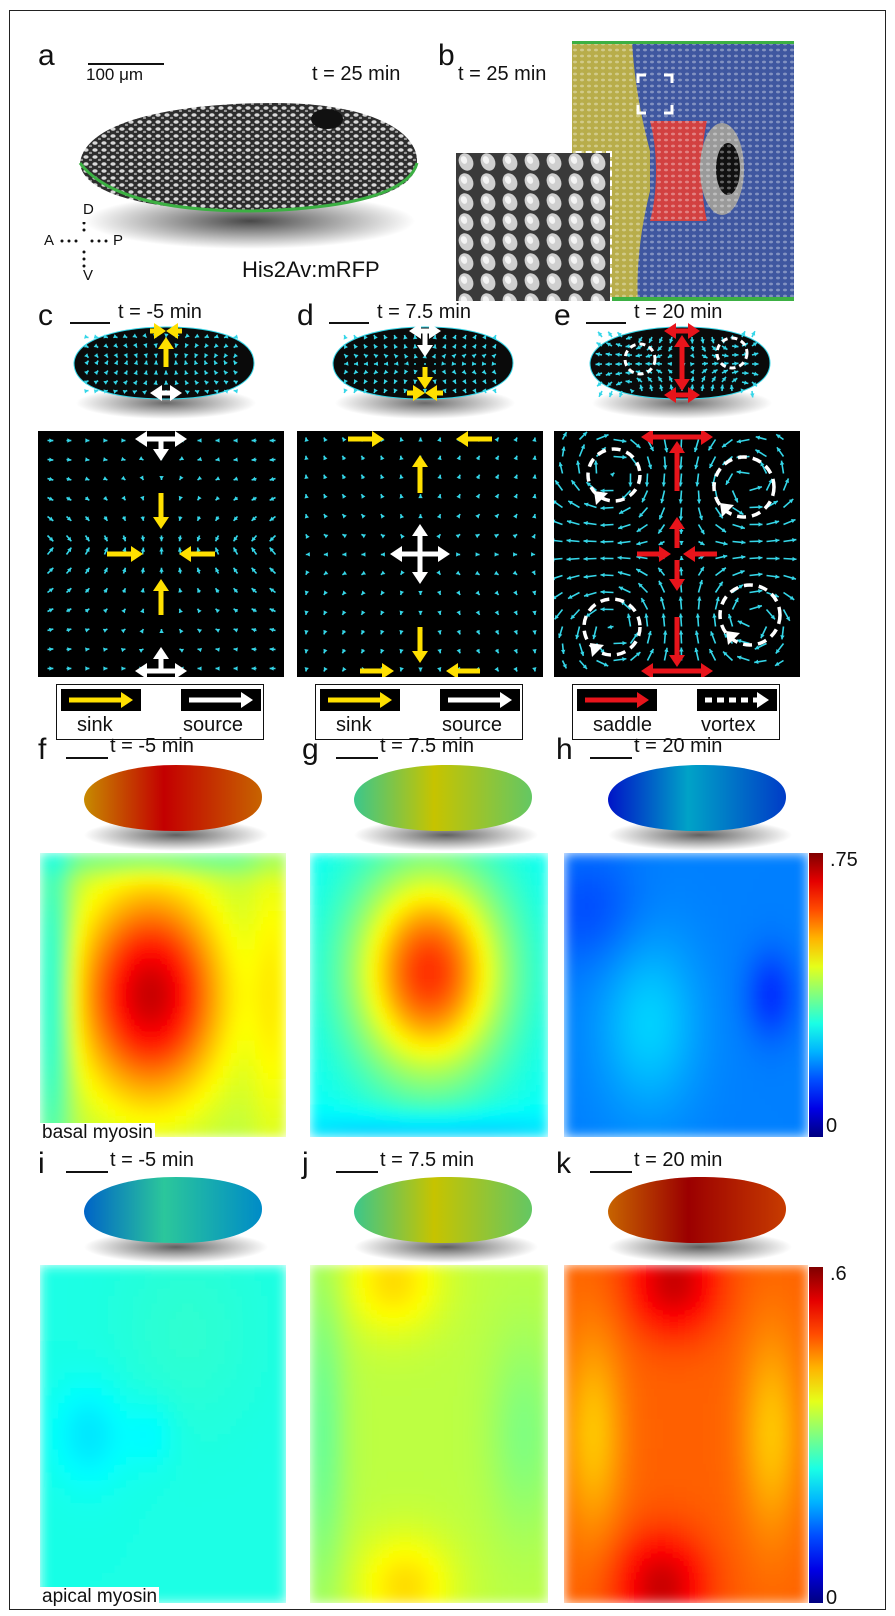 This screenshot has height=1616, width=895. What do you see at coordinates (173, 807) in the screenshot?
I see `embryo-basal-f` at bounding box center [173, 807].